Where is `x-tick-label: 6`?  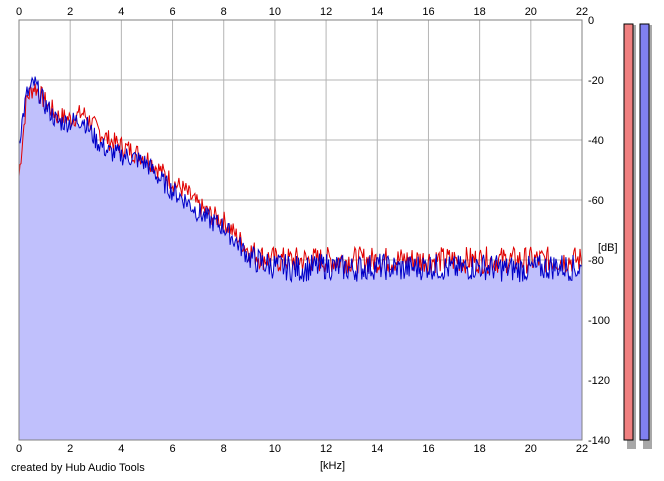 x-tick-label: 6 is located at coordinates (172, 449).